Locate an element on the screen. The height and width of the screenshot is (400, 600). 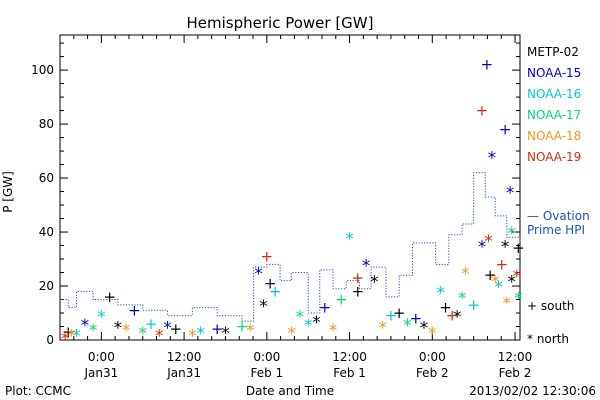
footer-plot-credit: Plot: CCMC is located at coordinates (38, 391).